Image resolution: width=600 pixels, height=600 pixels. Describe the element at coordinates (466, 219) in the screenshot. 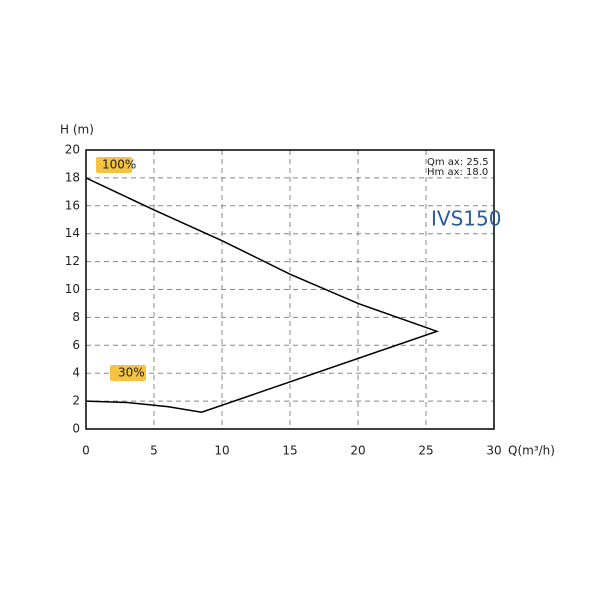

I see `annotation: IVS150` at that location.